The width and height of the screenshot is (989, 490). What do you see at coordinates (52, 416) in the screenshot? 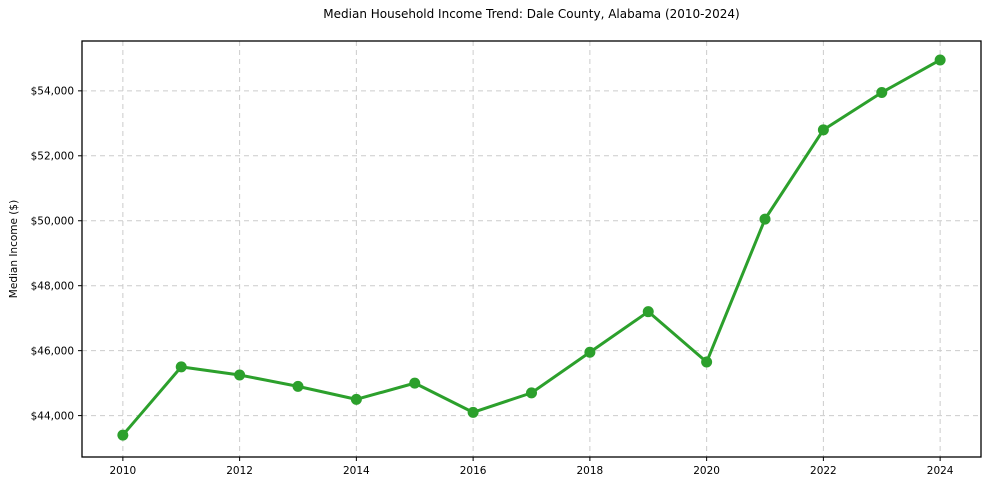
I see `y-tick-label: $44,000` at bounding box center [52, 416].